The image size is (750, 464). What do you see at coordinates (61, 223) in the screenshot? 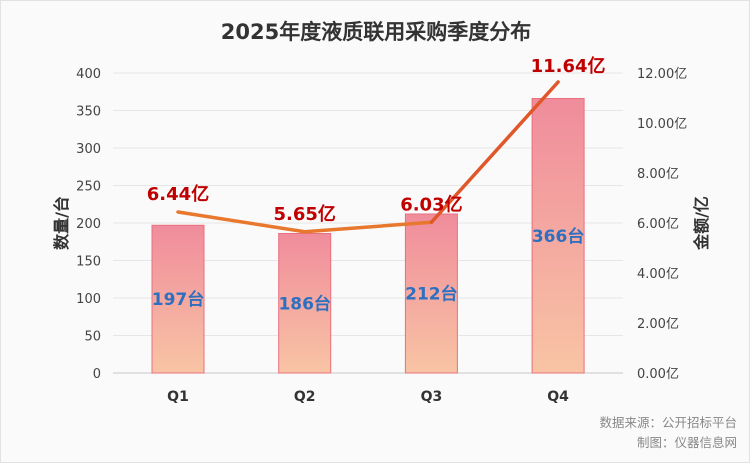
I see `y-axis-label: 数量/台` at bounding box center [61, 223].